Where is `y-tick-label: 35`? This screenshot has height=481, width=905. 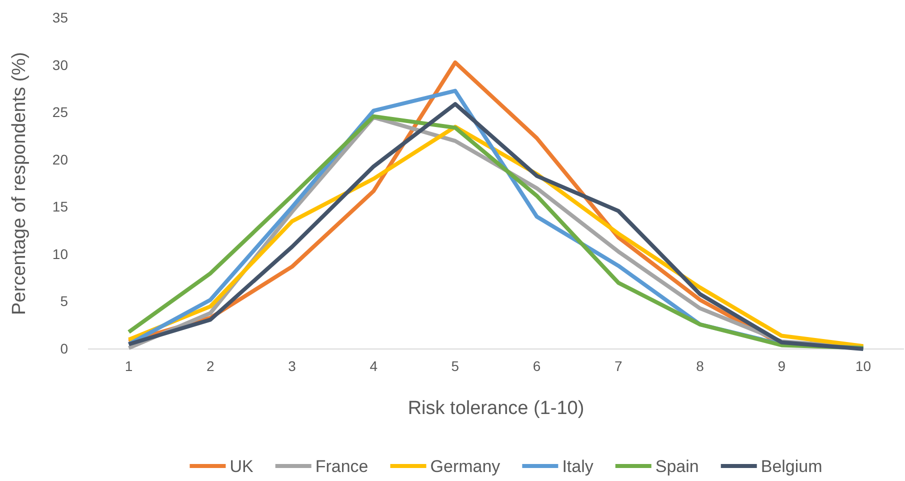
y-tick-label: 35 is located at coordinates (60, 17).